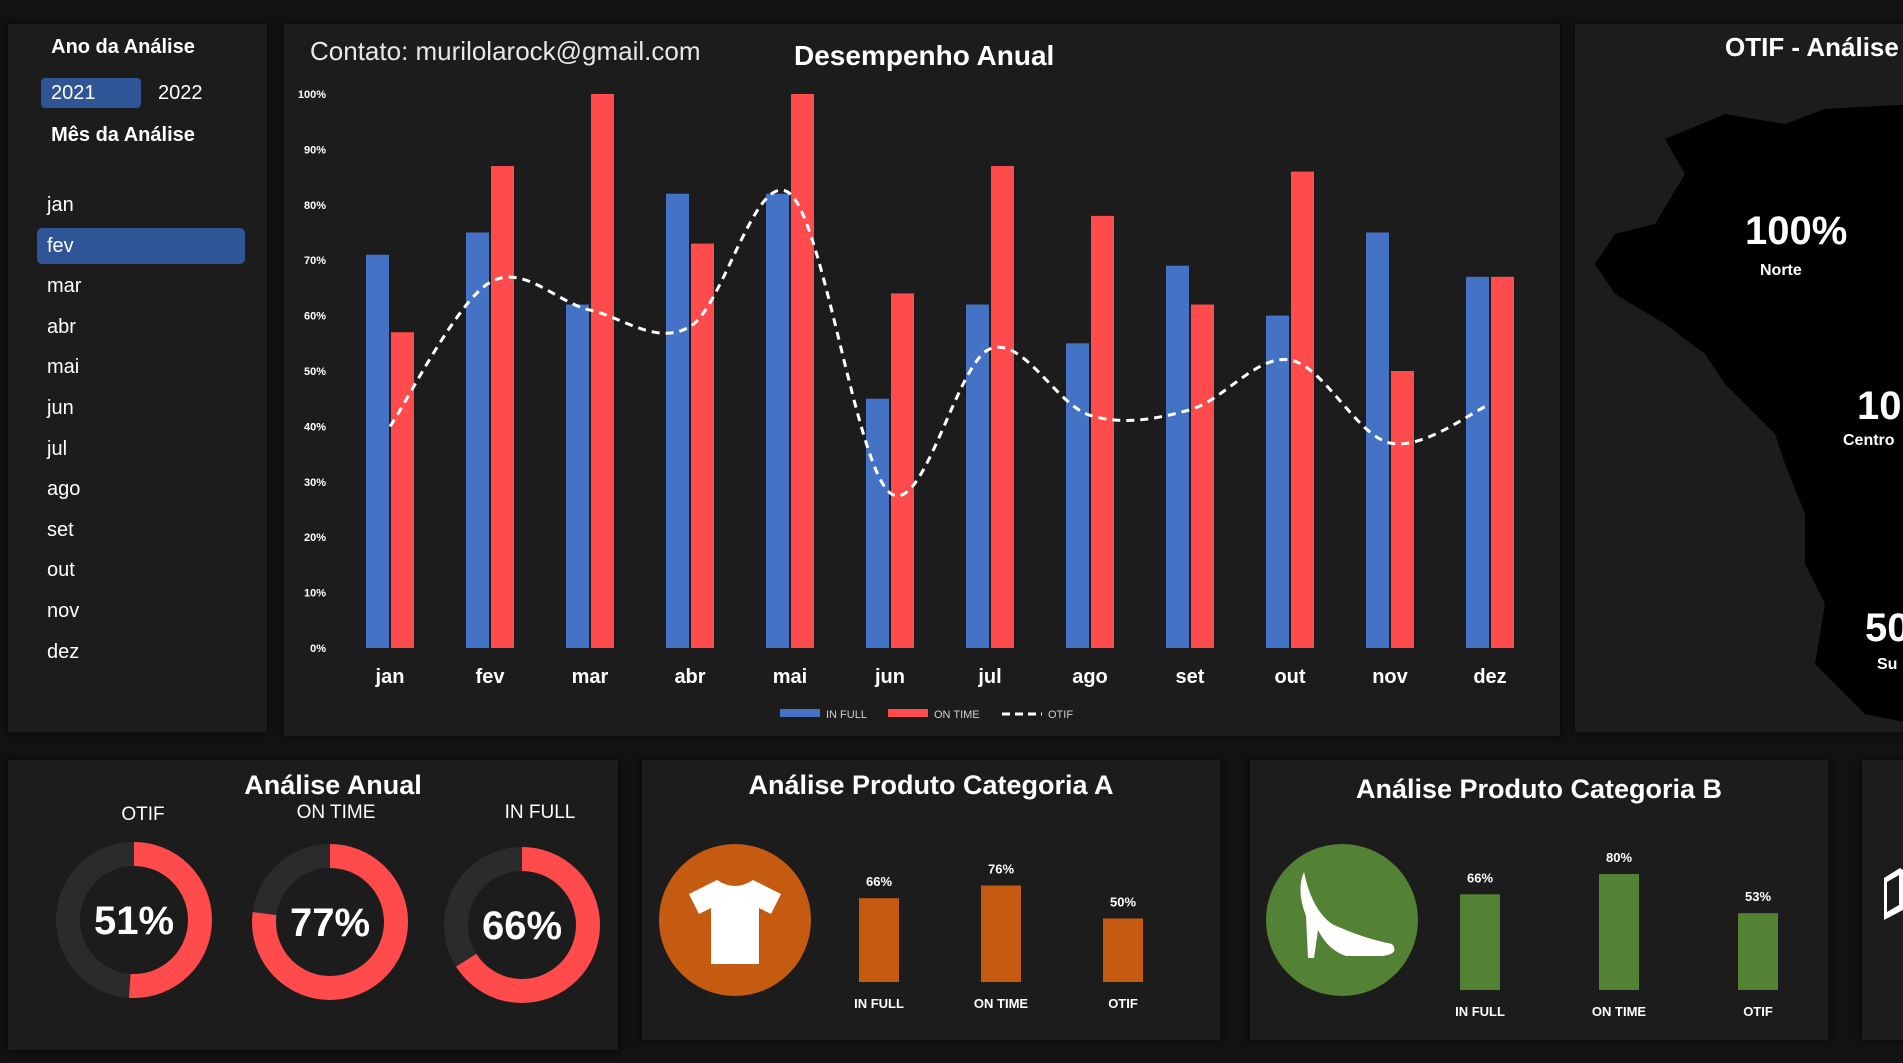 This screenshot has width=1903, height=1063. Describe the element at coordinates (315, 317) in the screenshot. I see `y-tick-label: 60%` at that location.